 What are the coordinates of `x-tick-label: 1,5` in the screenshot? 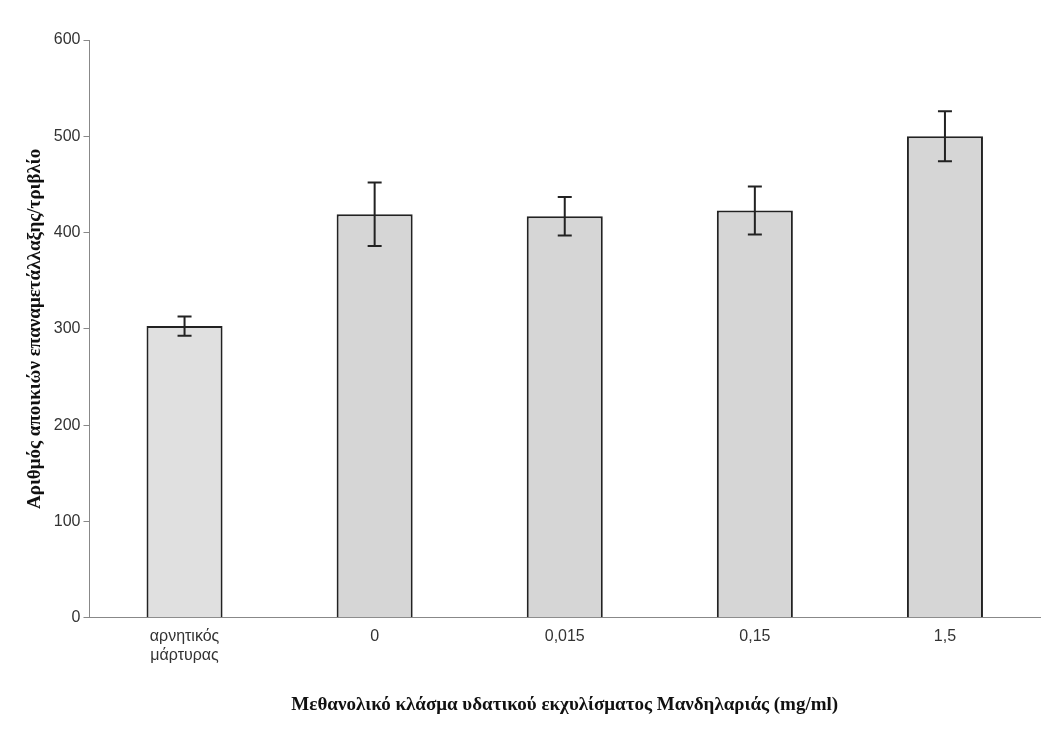 It's located at (945, 635).